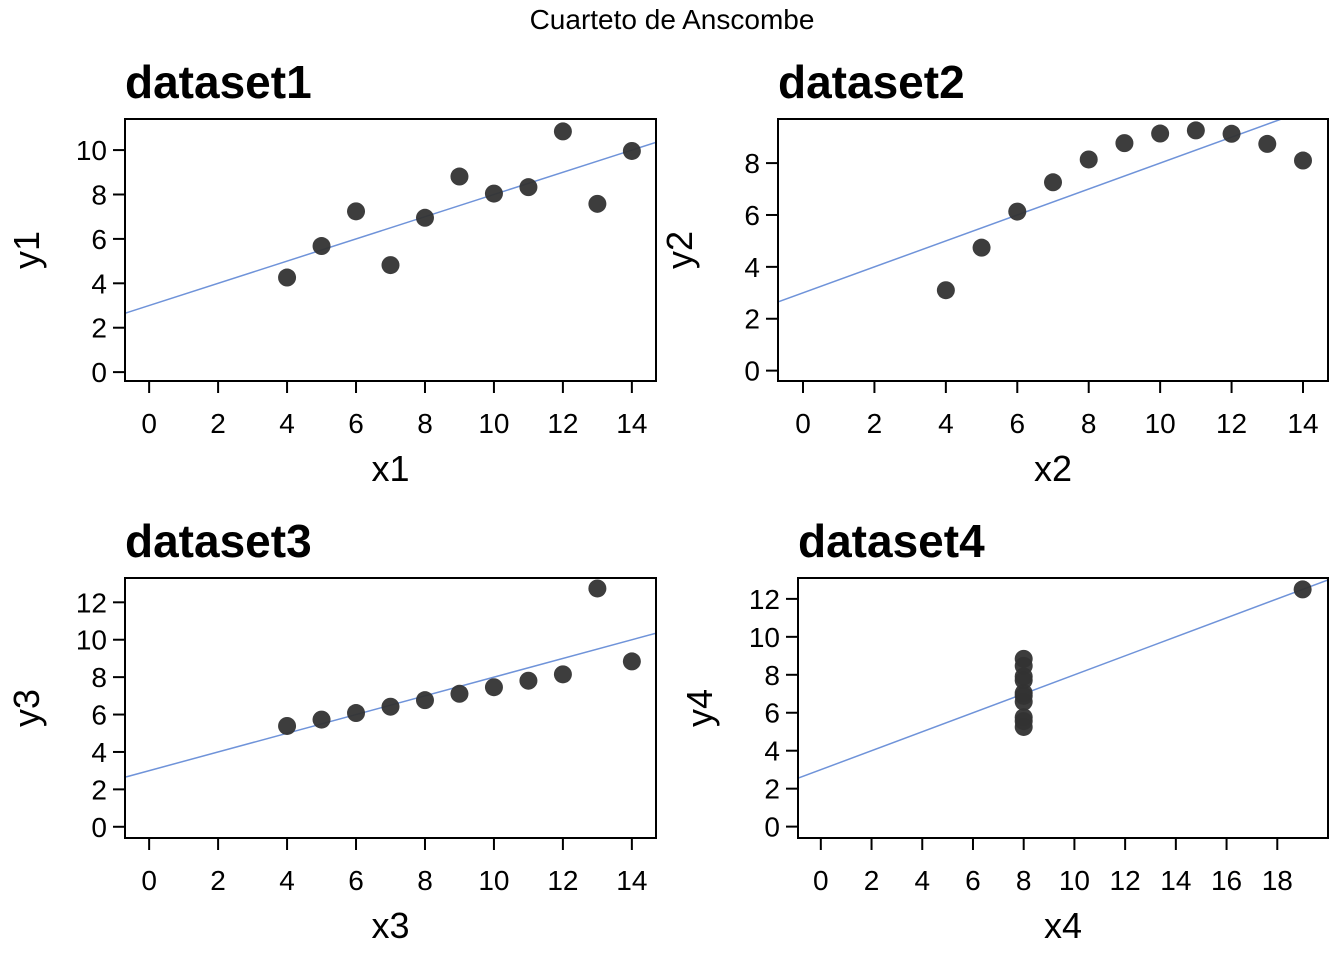 The height and width of the screenshot is (960, 1344). Describe the element at coordinates (891, 541) in the screenshot. I see `panel-title: dataset4` at that location.